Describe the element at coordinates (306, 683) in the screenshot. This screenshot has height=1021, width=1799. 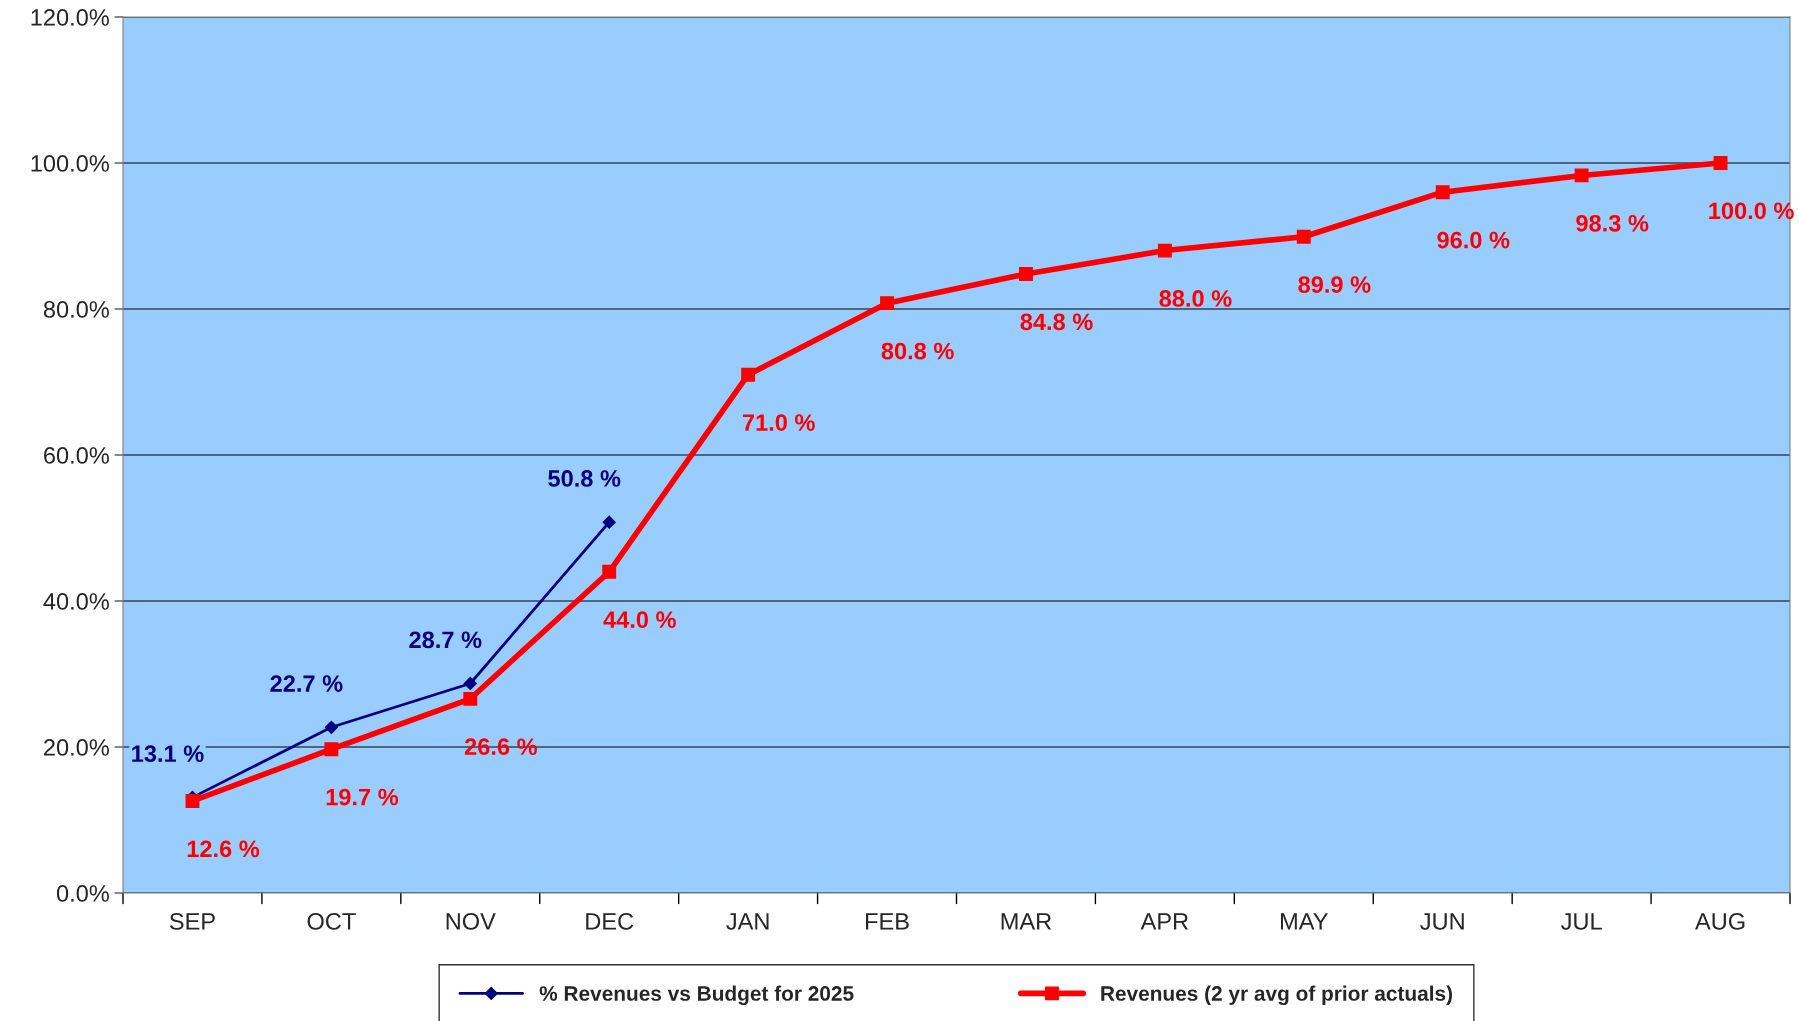
I see `data-label: 22.7 %` at that location.